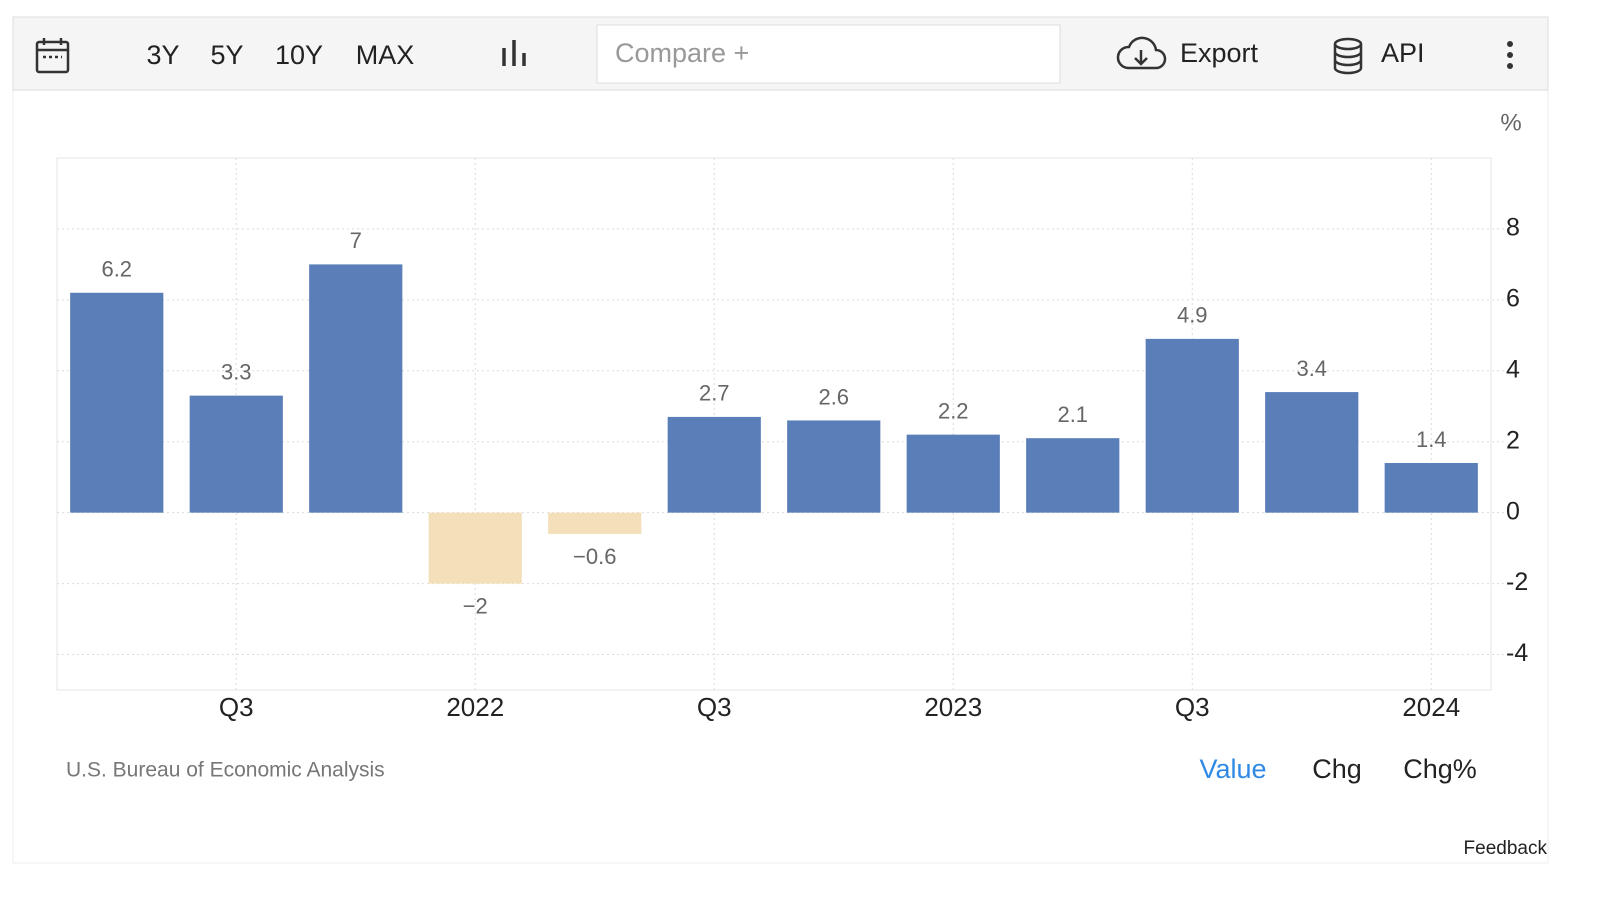 The height and width of the screenshot is (910, 1600). I want to click on tab: Chg%, so click(1440, 769).